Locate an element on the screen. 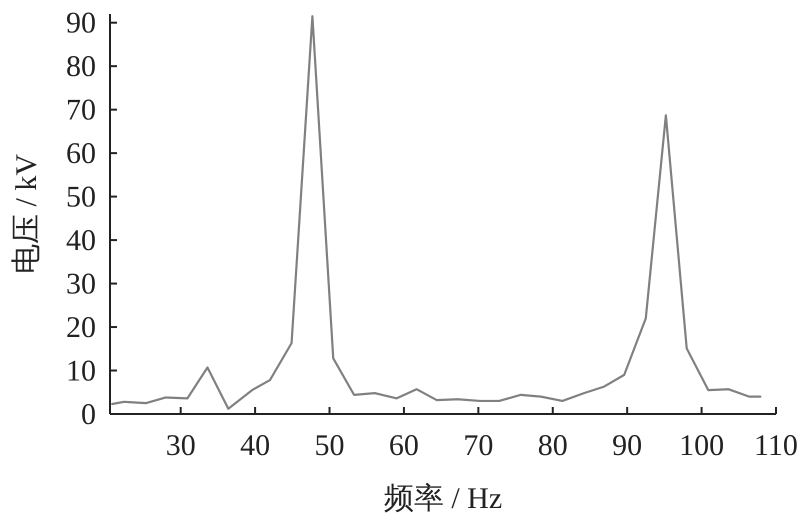 Image resolution: width=800 pixels, height=524 pixels. x-tick-label: 80 is located at coordinates (553, 445).